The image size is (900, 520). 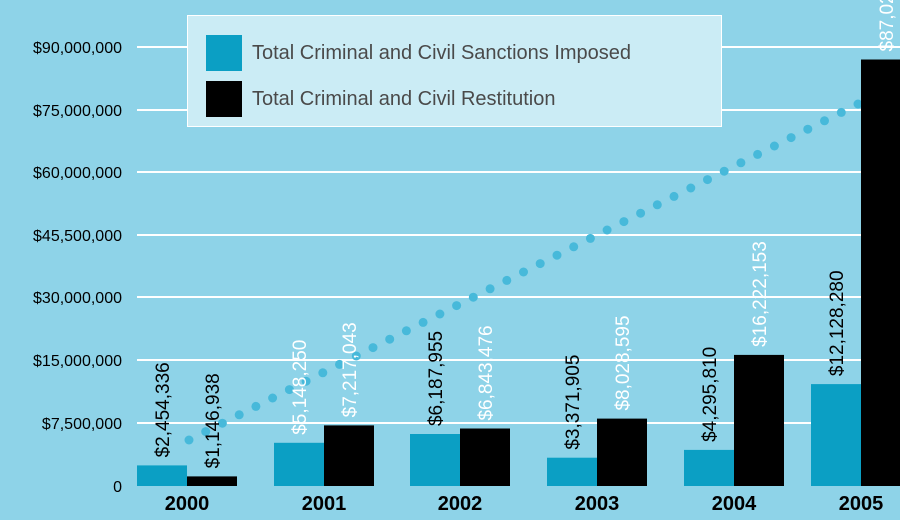 I want to click on y-tick-label: $45,500,000, so click(x=77, y=236).